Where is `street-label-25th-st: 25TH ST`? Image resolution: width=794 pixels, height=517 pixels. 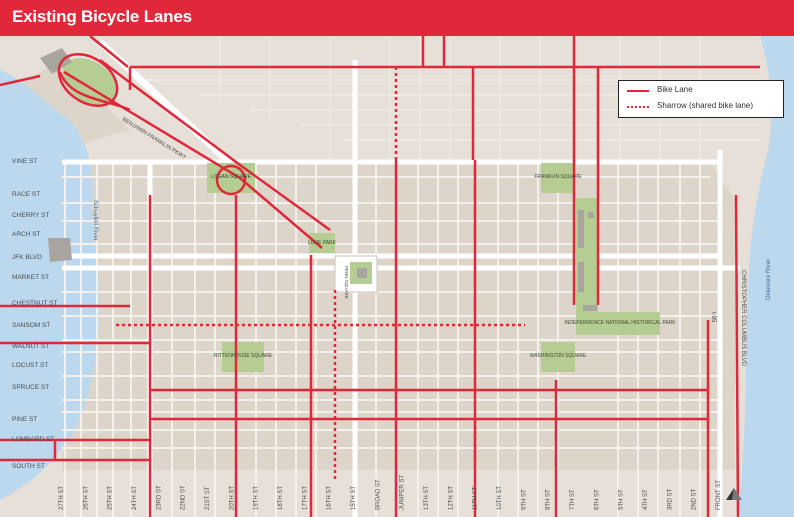
street-label-25th-st: 25TH ST is located at coordinates (111, 498).